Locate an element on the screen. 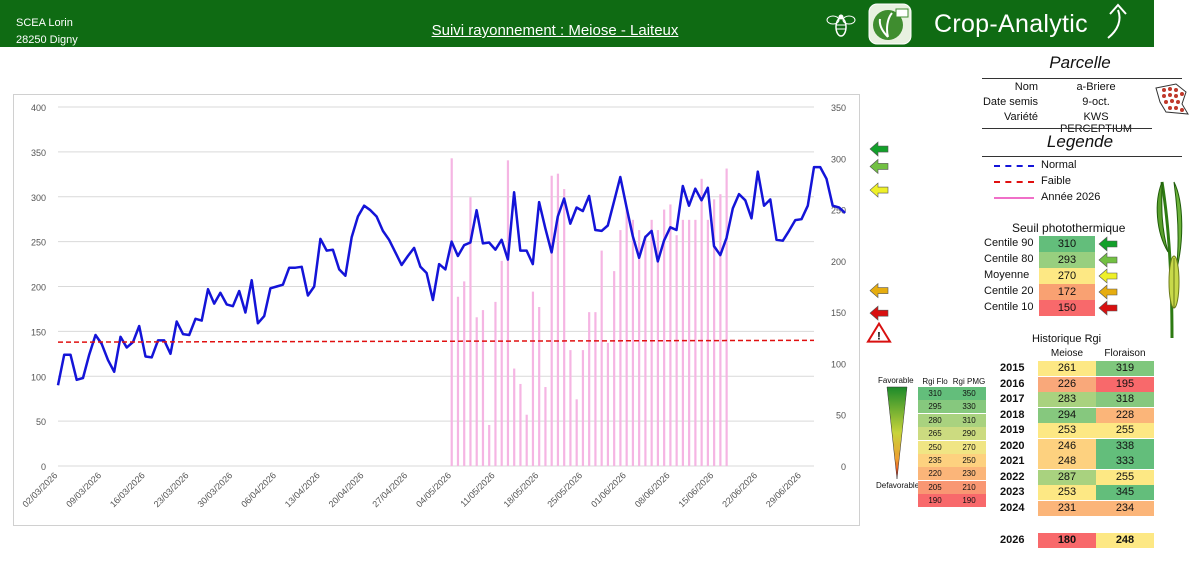 This screenshot has width=1200, height=577. parcelle-label: Variété is located at coordinates (1020, 117).